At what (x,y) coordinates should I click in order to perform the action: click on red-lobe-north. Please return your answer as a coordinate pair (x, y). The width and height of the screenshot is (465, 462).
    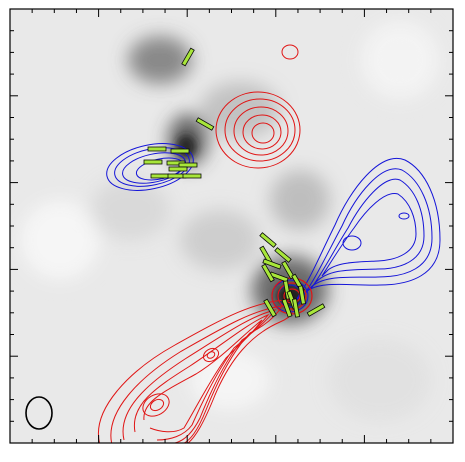
    Looking at the image, I should click on (258, 106).